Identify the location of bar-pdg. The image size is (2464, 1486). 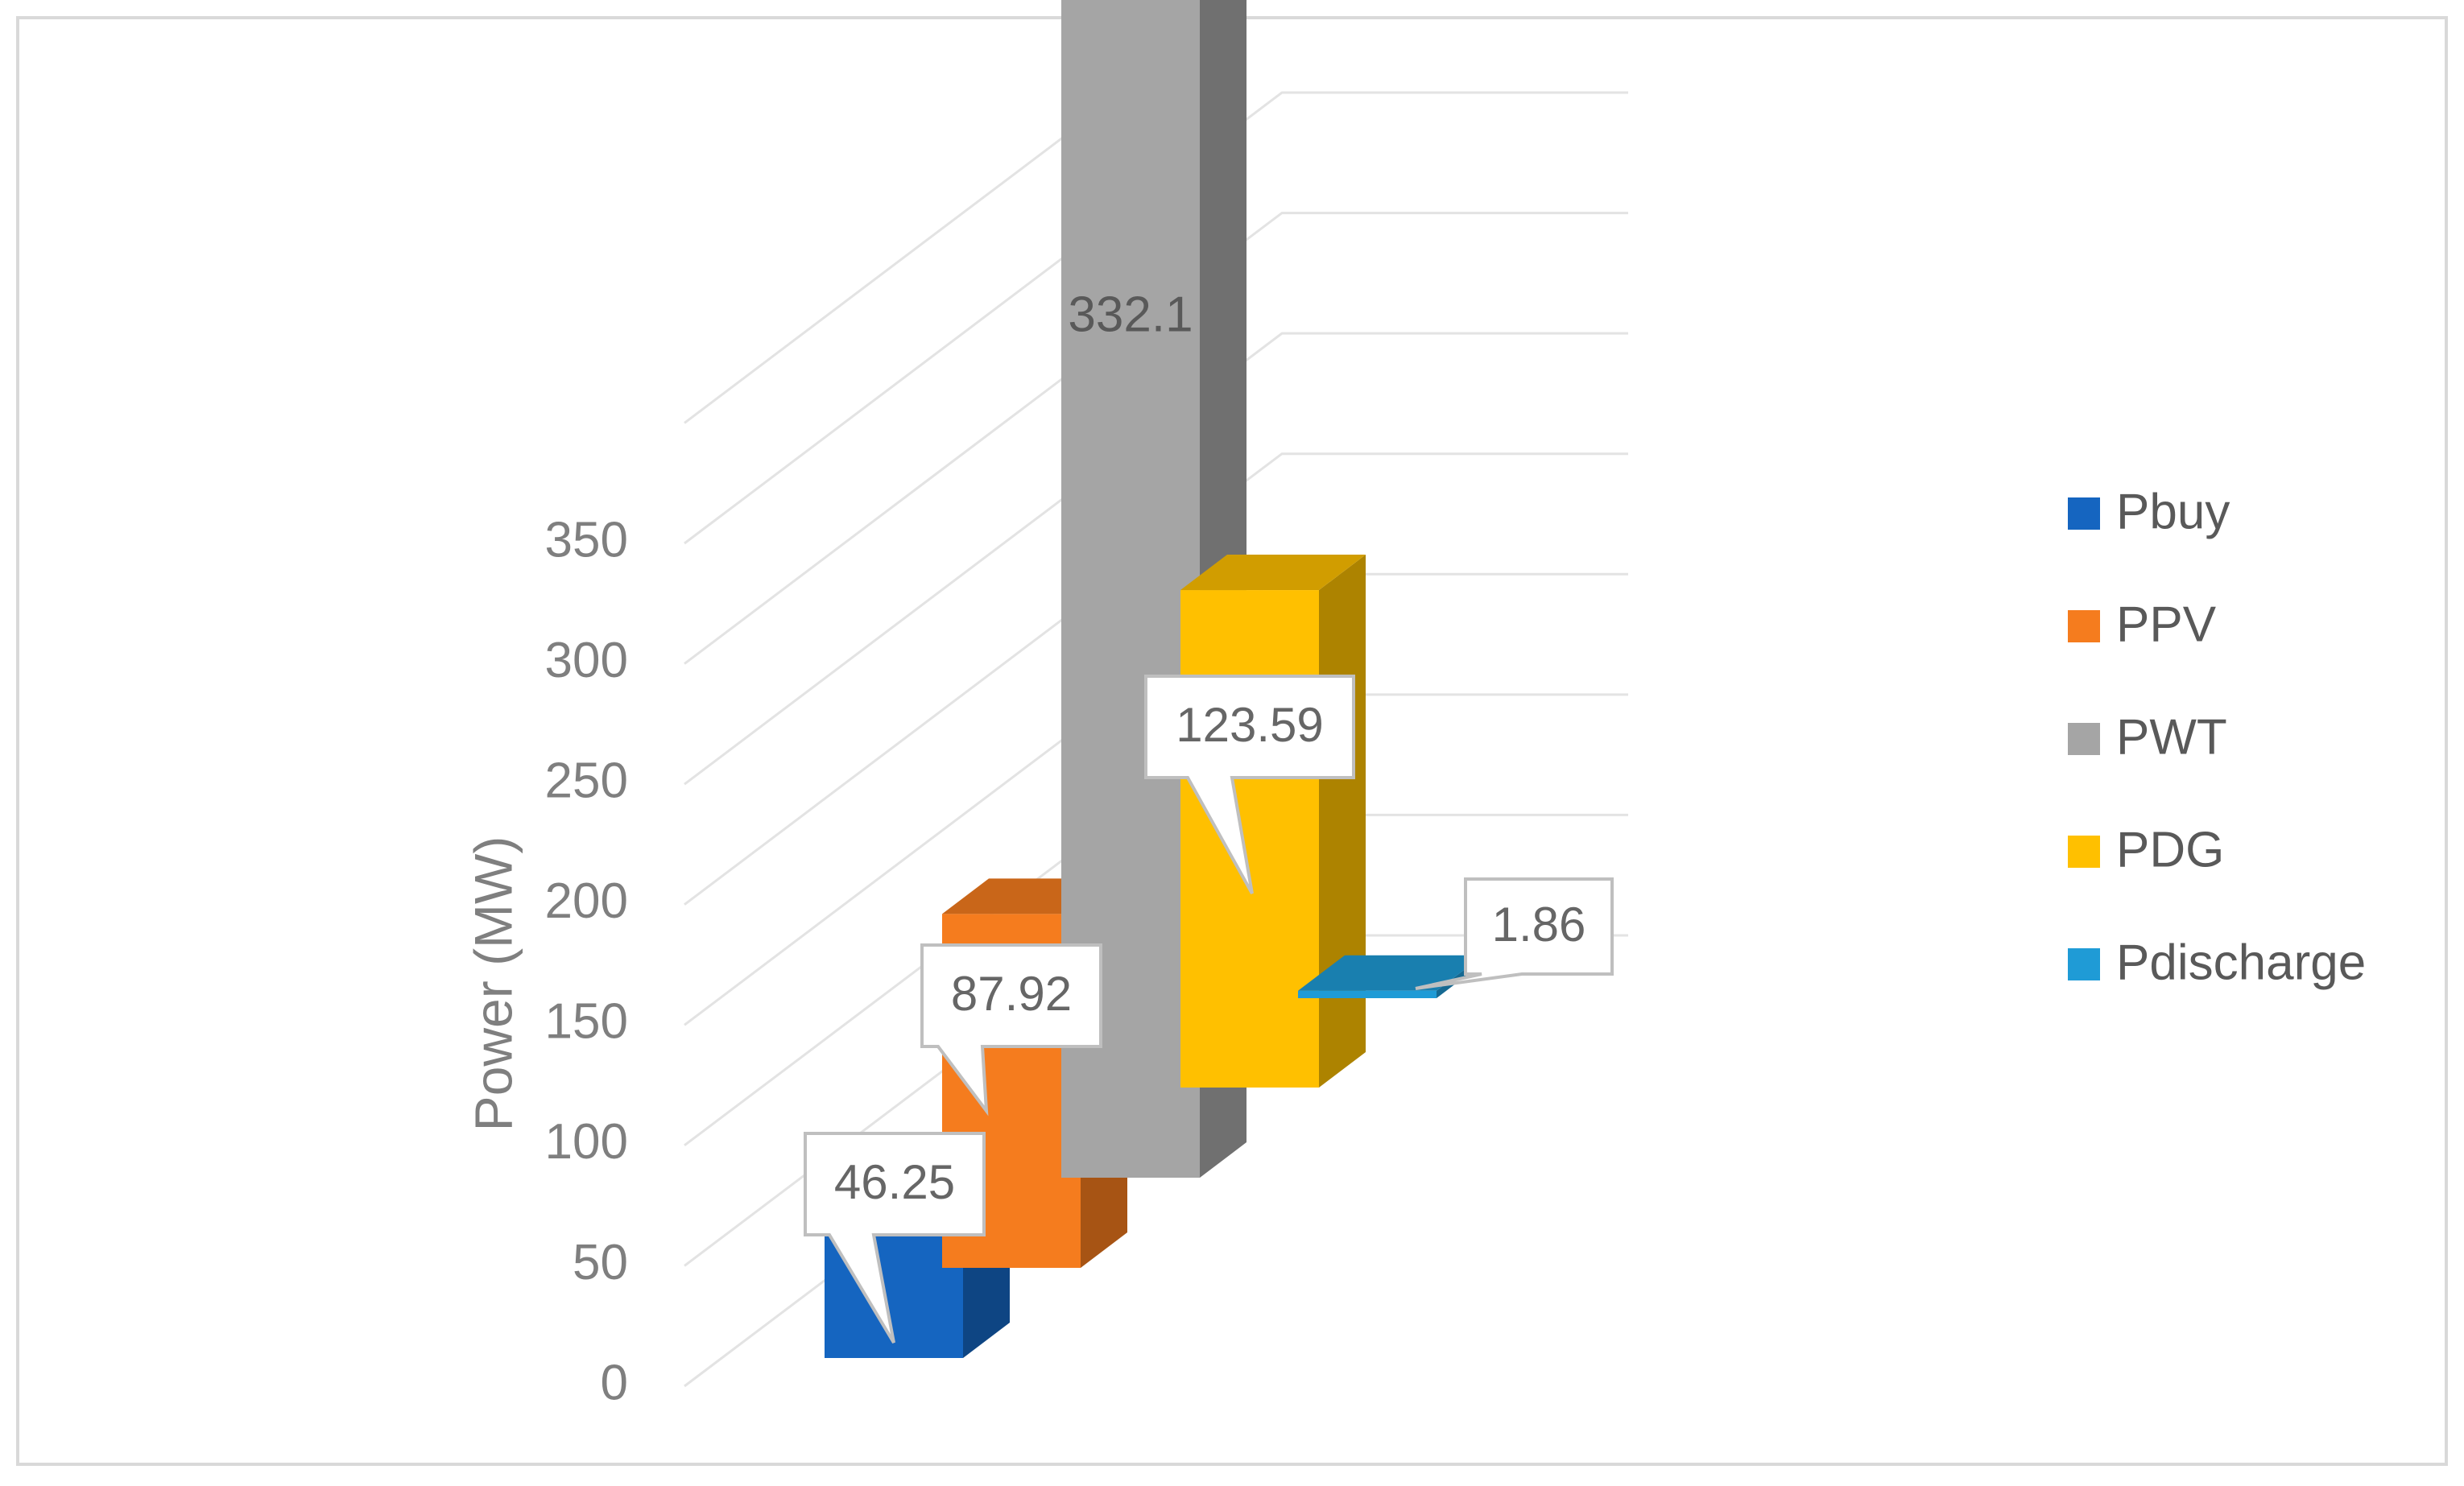
(1273, 822).